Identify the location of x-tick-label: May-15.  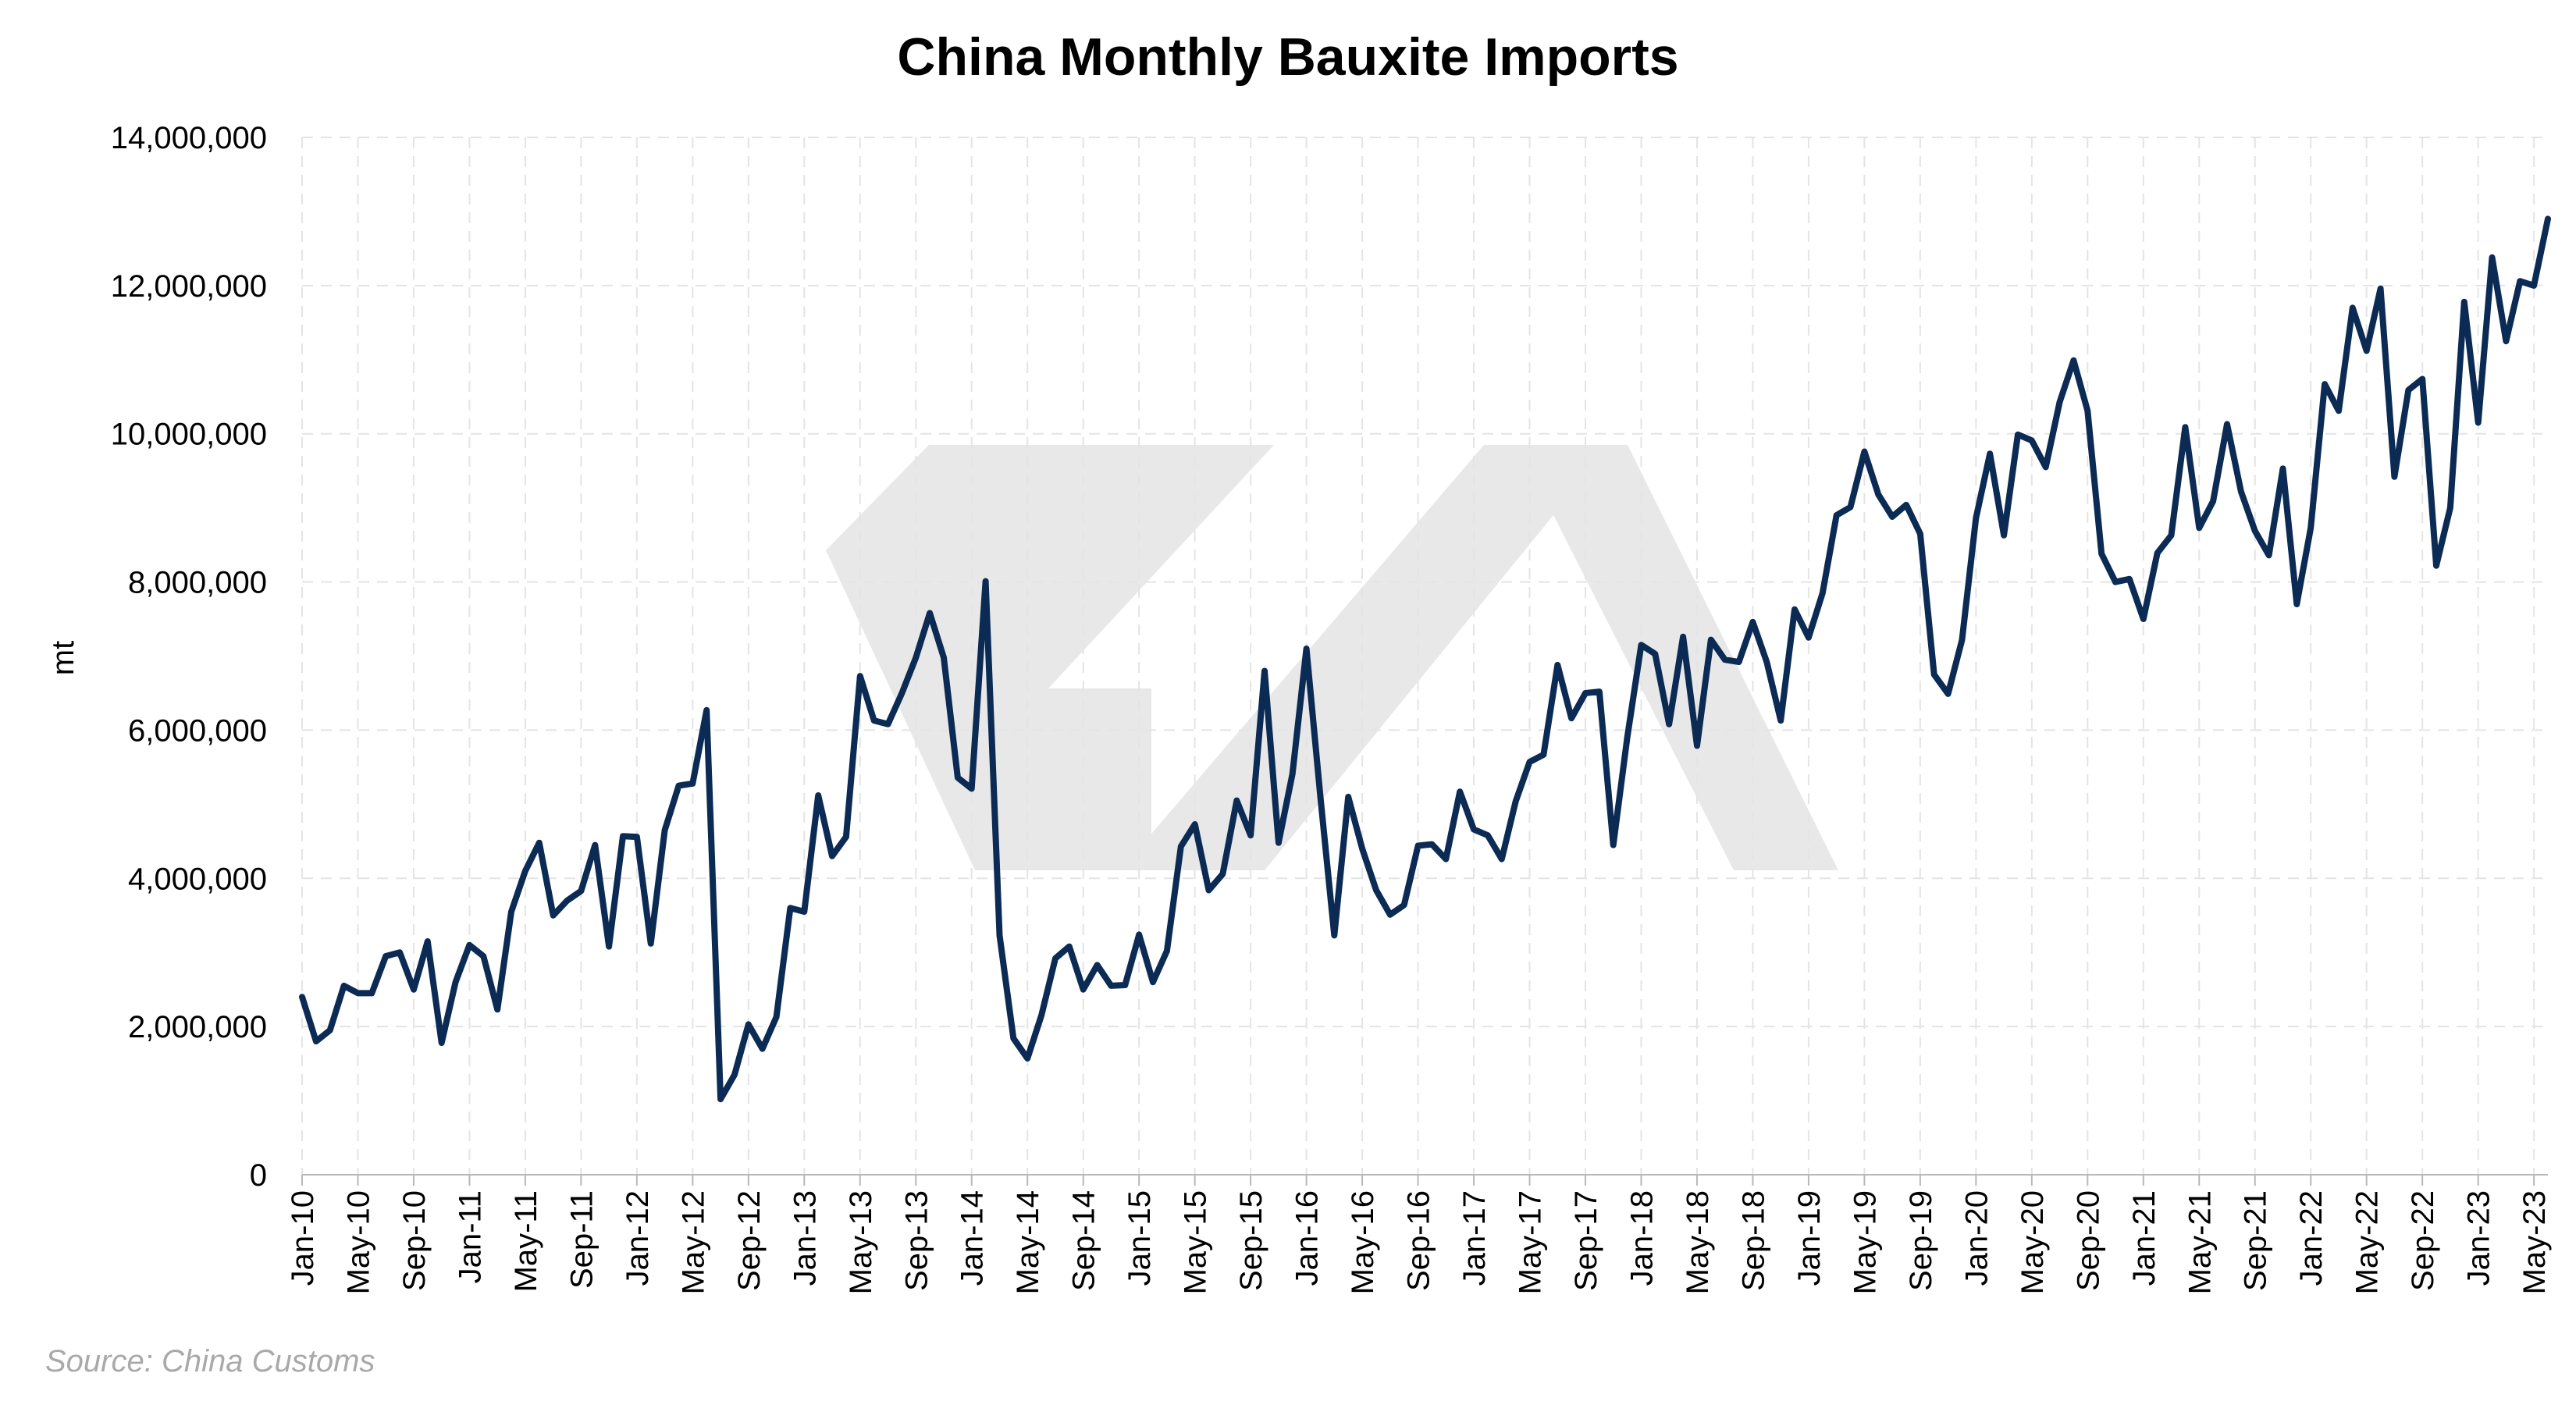
(1196, 1242).